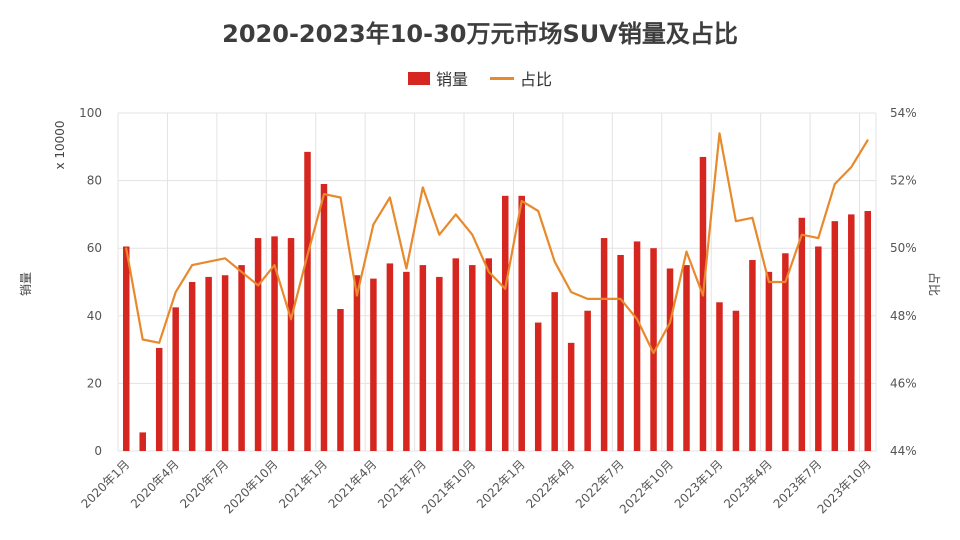 This screenshot has width=960, height=540. I want to click on y-axis-right-title: 占比, so click(934, 284).